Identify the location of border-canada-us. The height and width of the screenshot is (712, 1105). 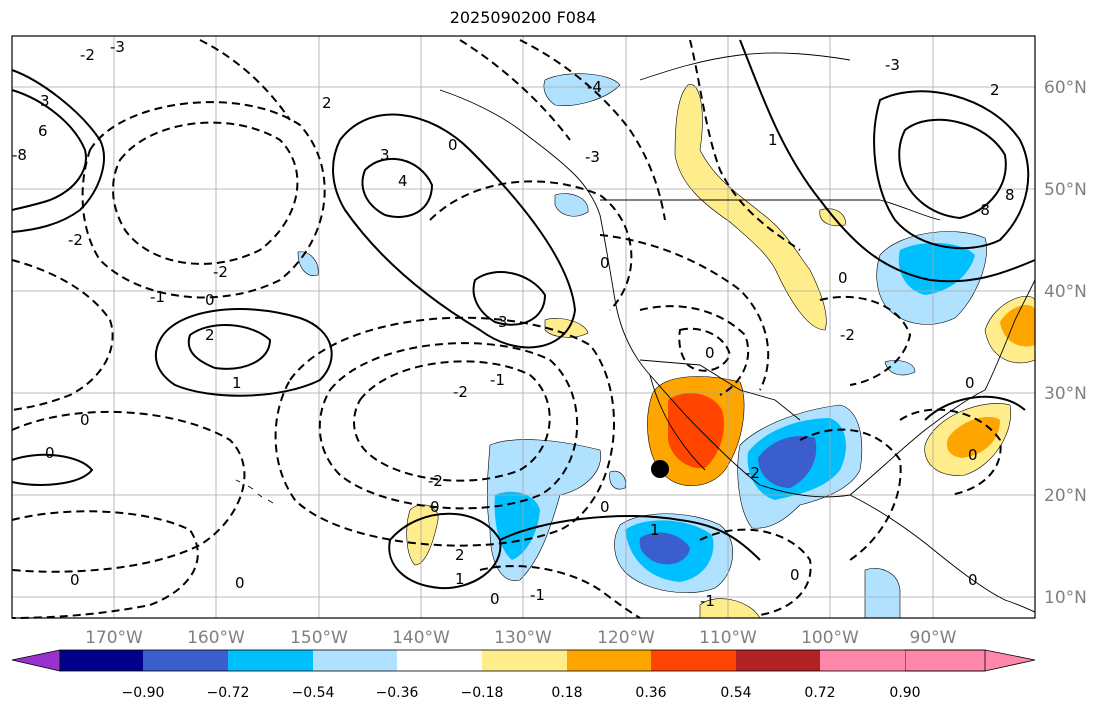
(770, 210).